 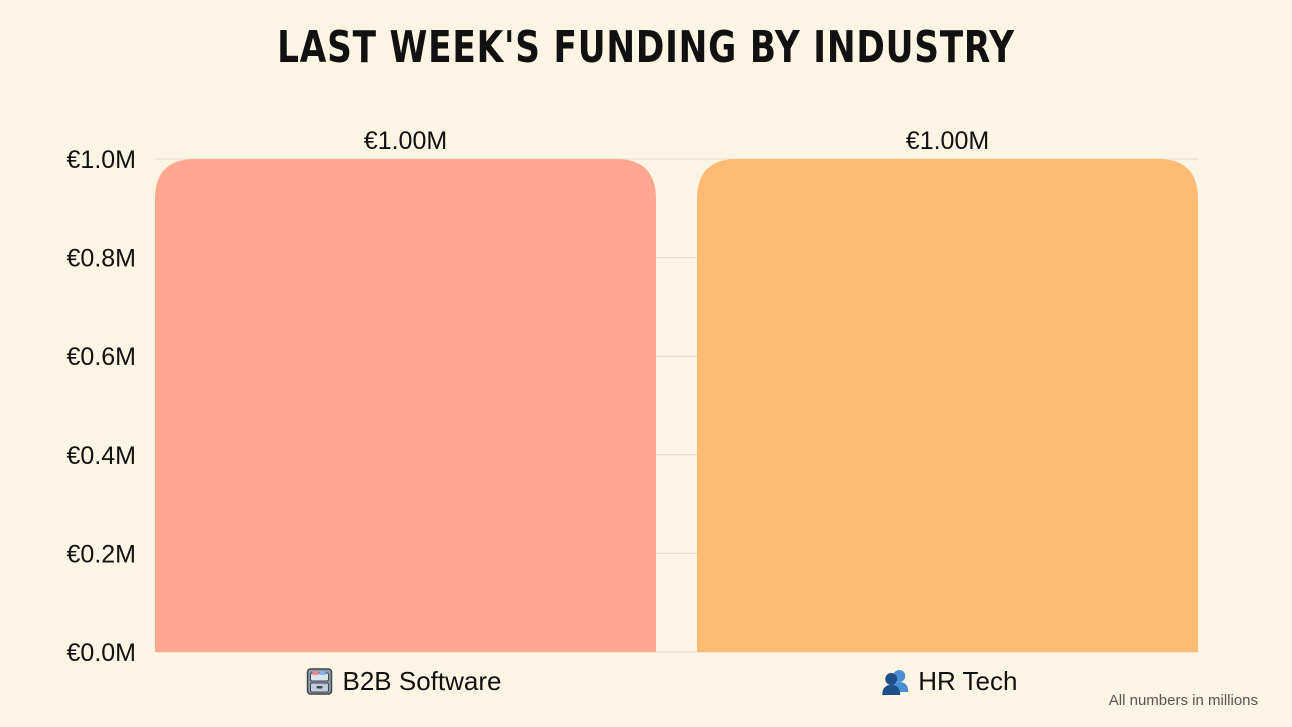 What do you see at coordinates (967, 681) in the screenshot?
I see `category-label: HR Tech` at bounding box center [967, 681].